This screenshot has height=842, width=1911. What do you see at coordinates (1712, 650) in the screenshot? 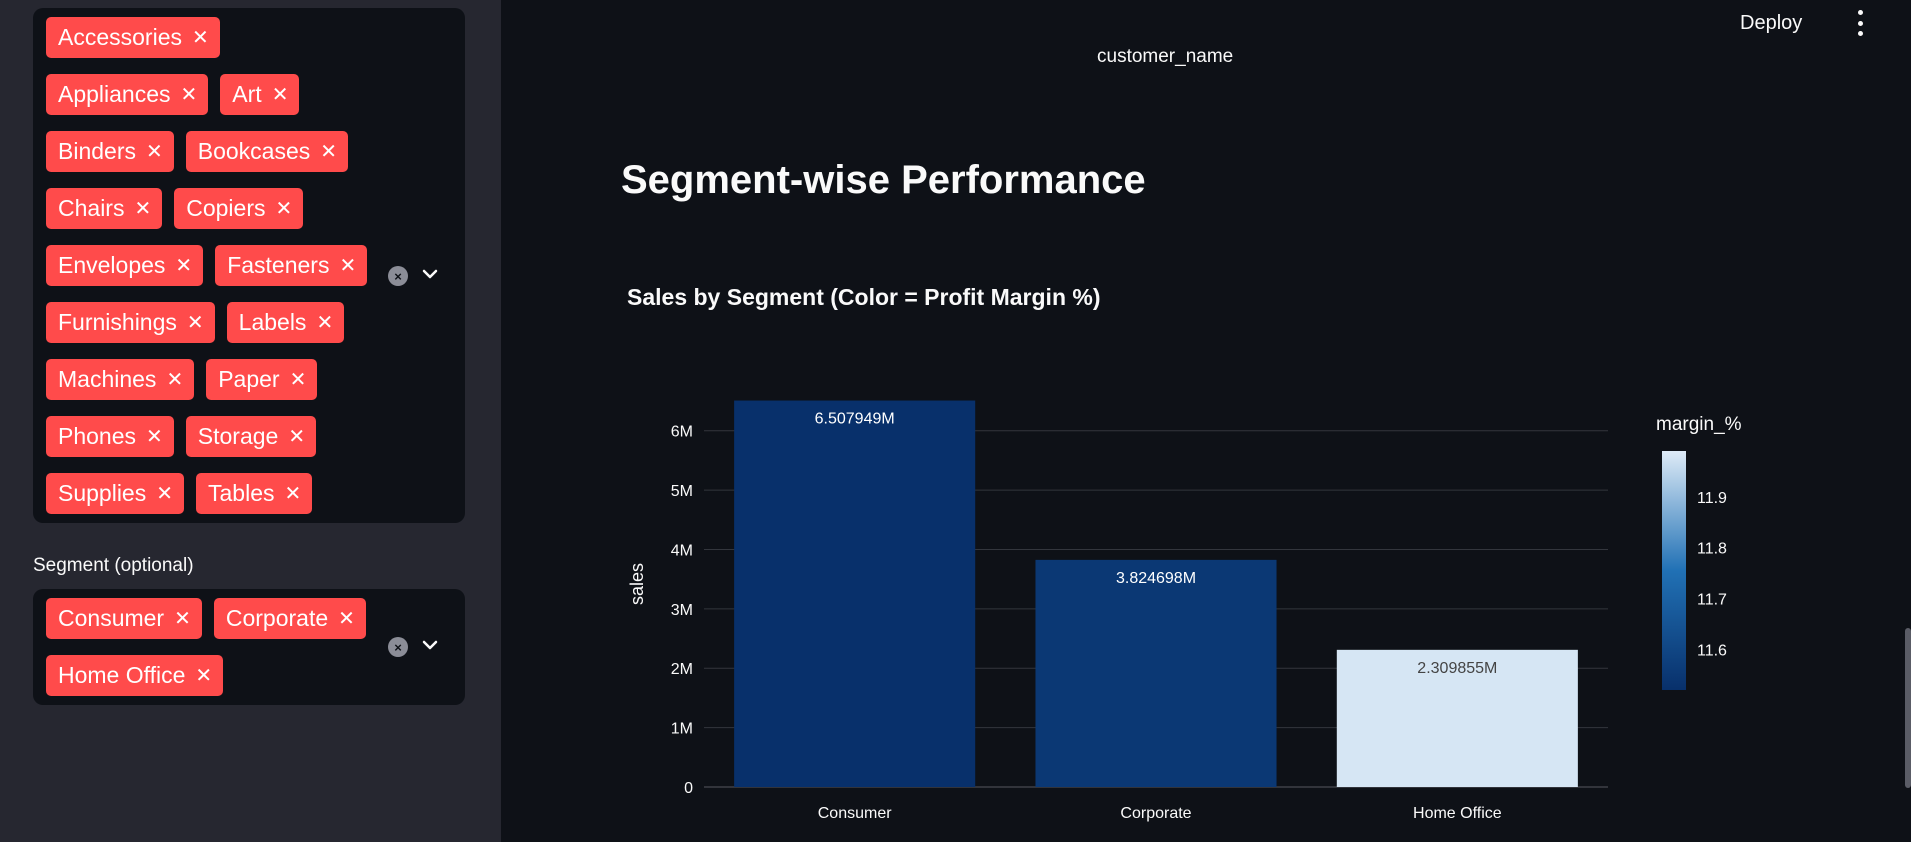
I see `colorbar-tick-label: 11.6` at bounding box center [1712, 650].